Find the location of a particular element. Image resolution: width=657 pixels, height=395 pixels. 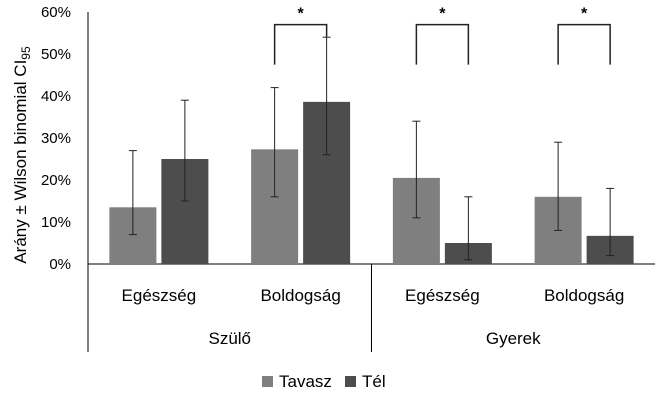

significance-brackets: * * * is located at coordinates (442, 35).